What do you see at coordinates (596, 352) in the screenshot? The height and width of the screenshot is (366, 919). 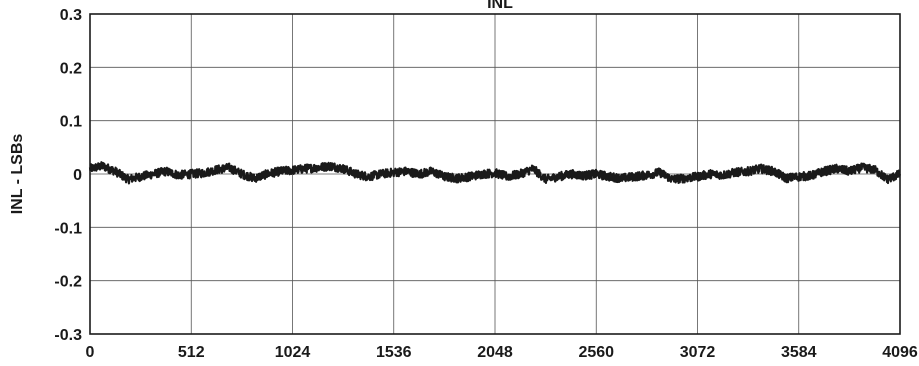 I see `x-tick-label: 2560` at bounding box center [596, 352].